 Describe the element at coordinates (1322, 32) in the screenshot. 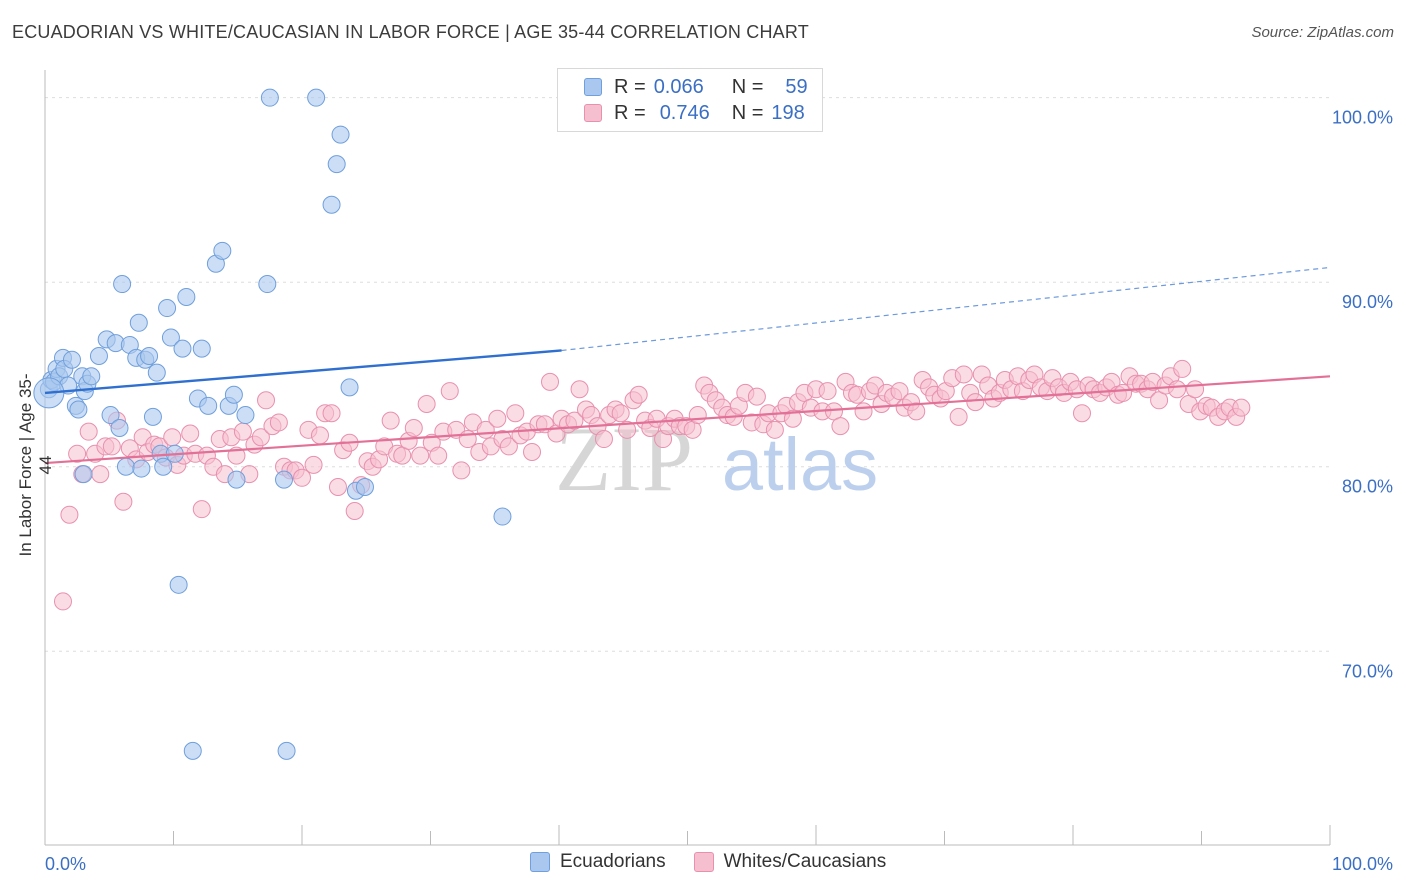

I see `source-label: Source: ZipAtlas.com` at that location.